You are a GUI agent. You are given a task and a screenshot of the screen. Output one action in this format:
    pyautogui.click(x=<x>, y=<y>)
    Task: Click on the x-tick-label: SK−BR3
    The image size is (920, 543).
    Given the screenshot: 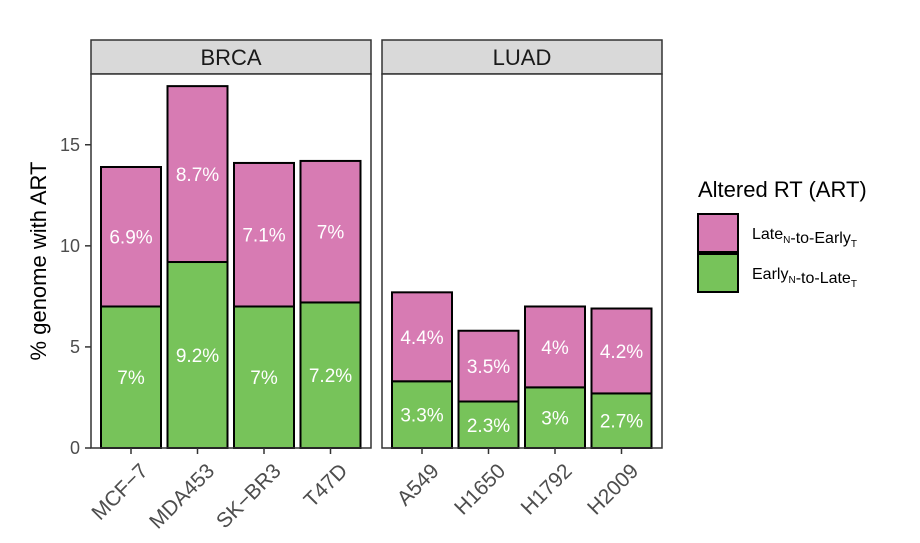 What is the action you would take?
    pyautogui.click(x=249, y=496)
    